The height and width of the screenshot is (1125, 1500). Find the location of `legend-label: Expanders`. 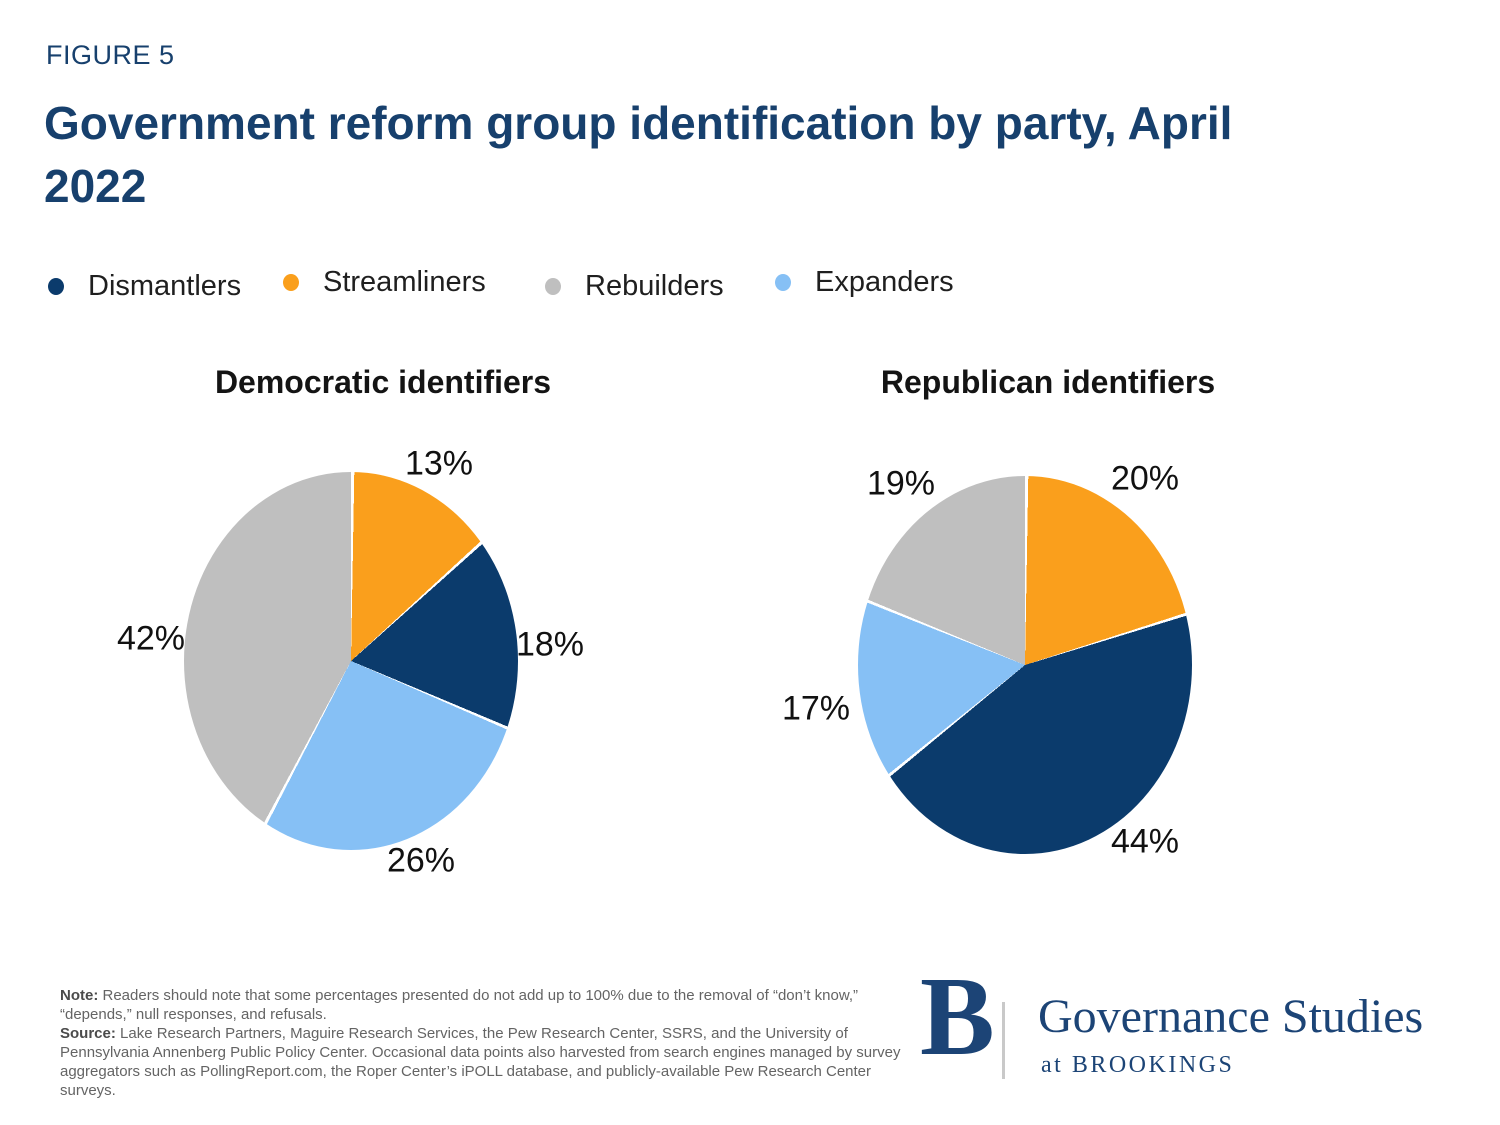

legend-label: Expanders is located at coordinates (884, 281).